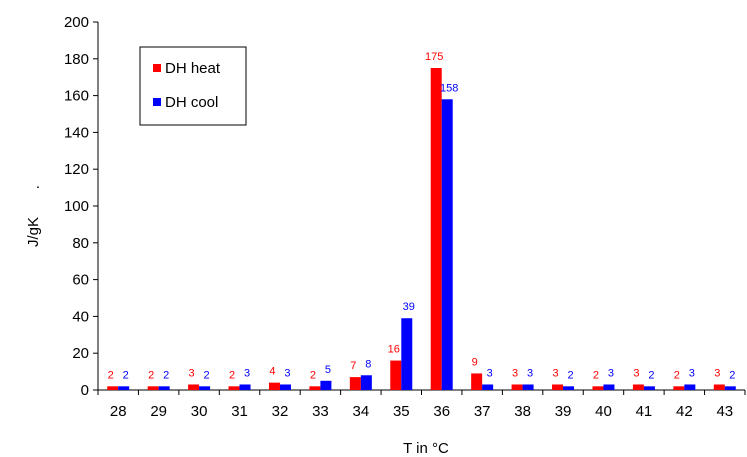 The width and height of the screenshot is (747, 457). I want to click on legend-swatch-dh-cool, so click(157, 102).